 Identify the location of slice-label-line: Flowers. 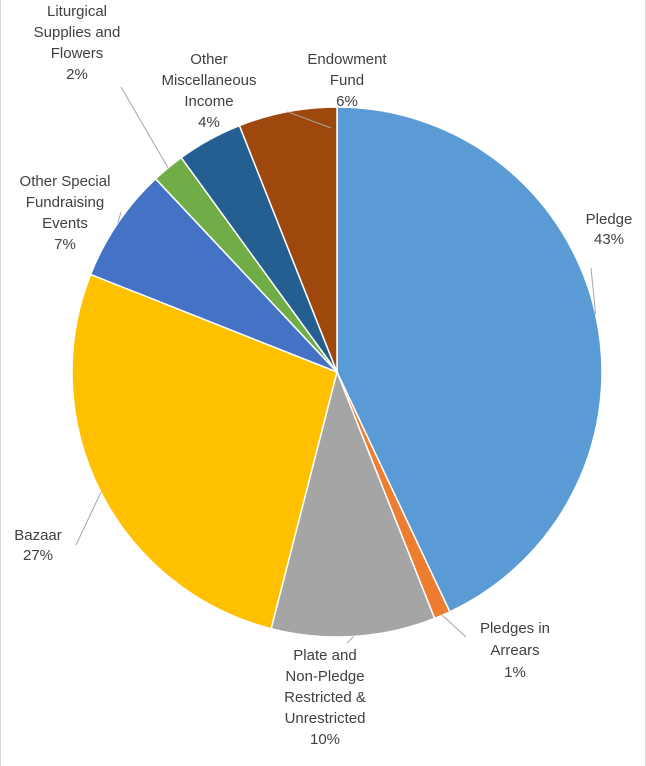
(77, 53).